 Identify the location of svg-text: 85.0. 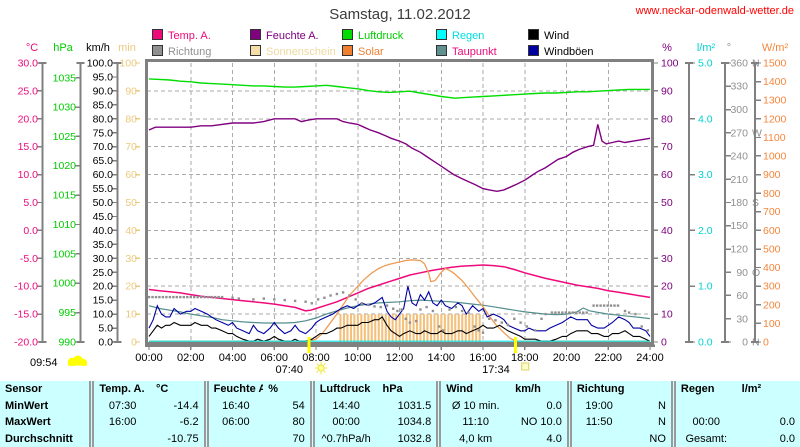
(103, 105).